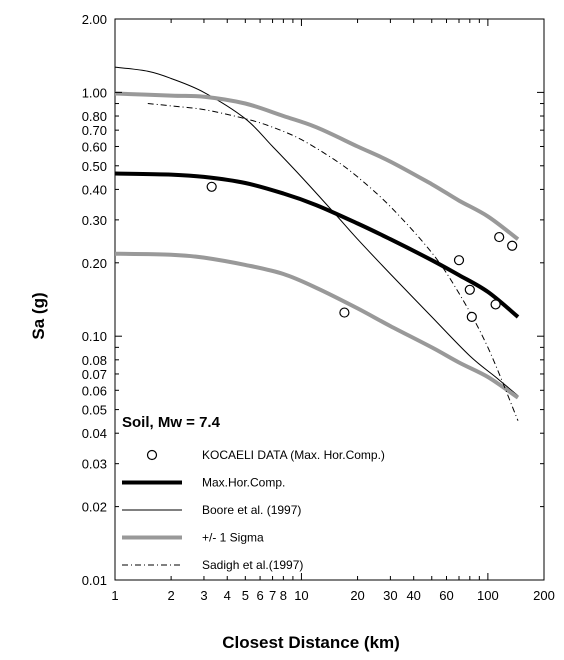 The width and height of the screenshot is (564, 660). What do you see at coordinates (413, 595) in the screenshot?
I see `x-tick-label: 40` at bounding box center [413, 595].